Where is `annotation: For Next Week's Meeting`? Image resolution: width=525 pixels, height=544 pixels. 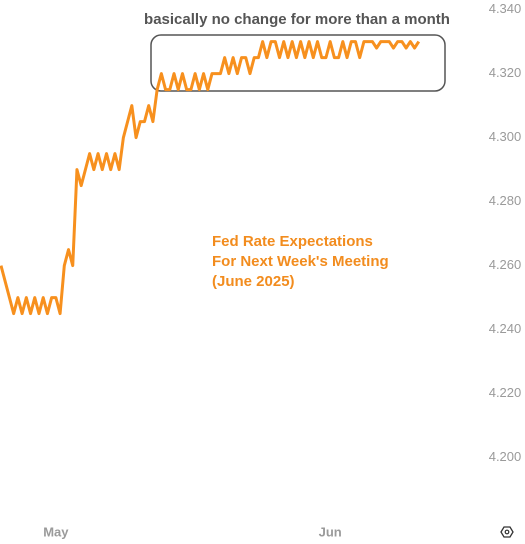
annotation: For Next Week's Meeting is located at coordinates (300, 261).